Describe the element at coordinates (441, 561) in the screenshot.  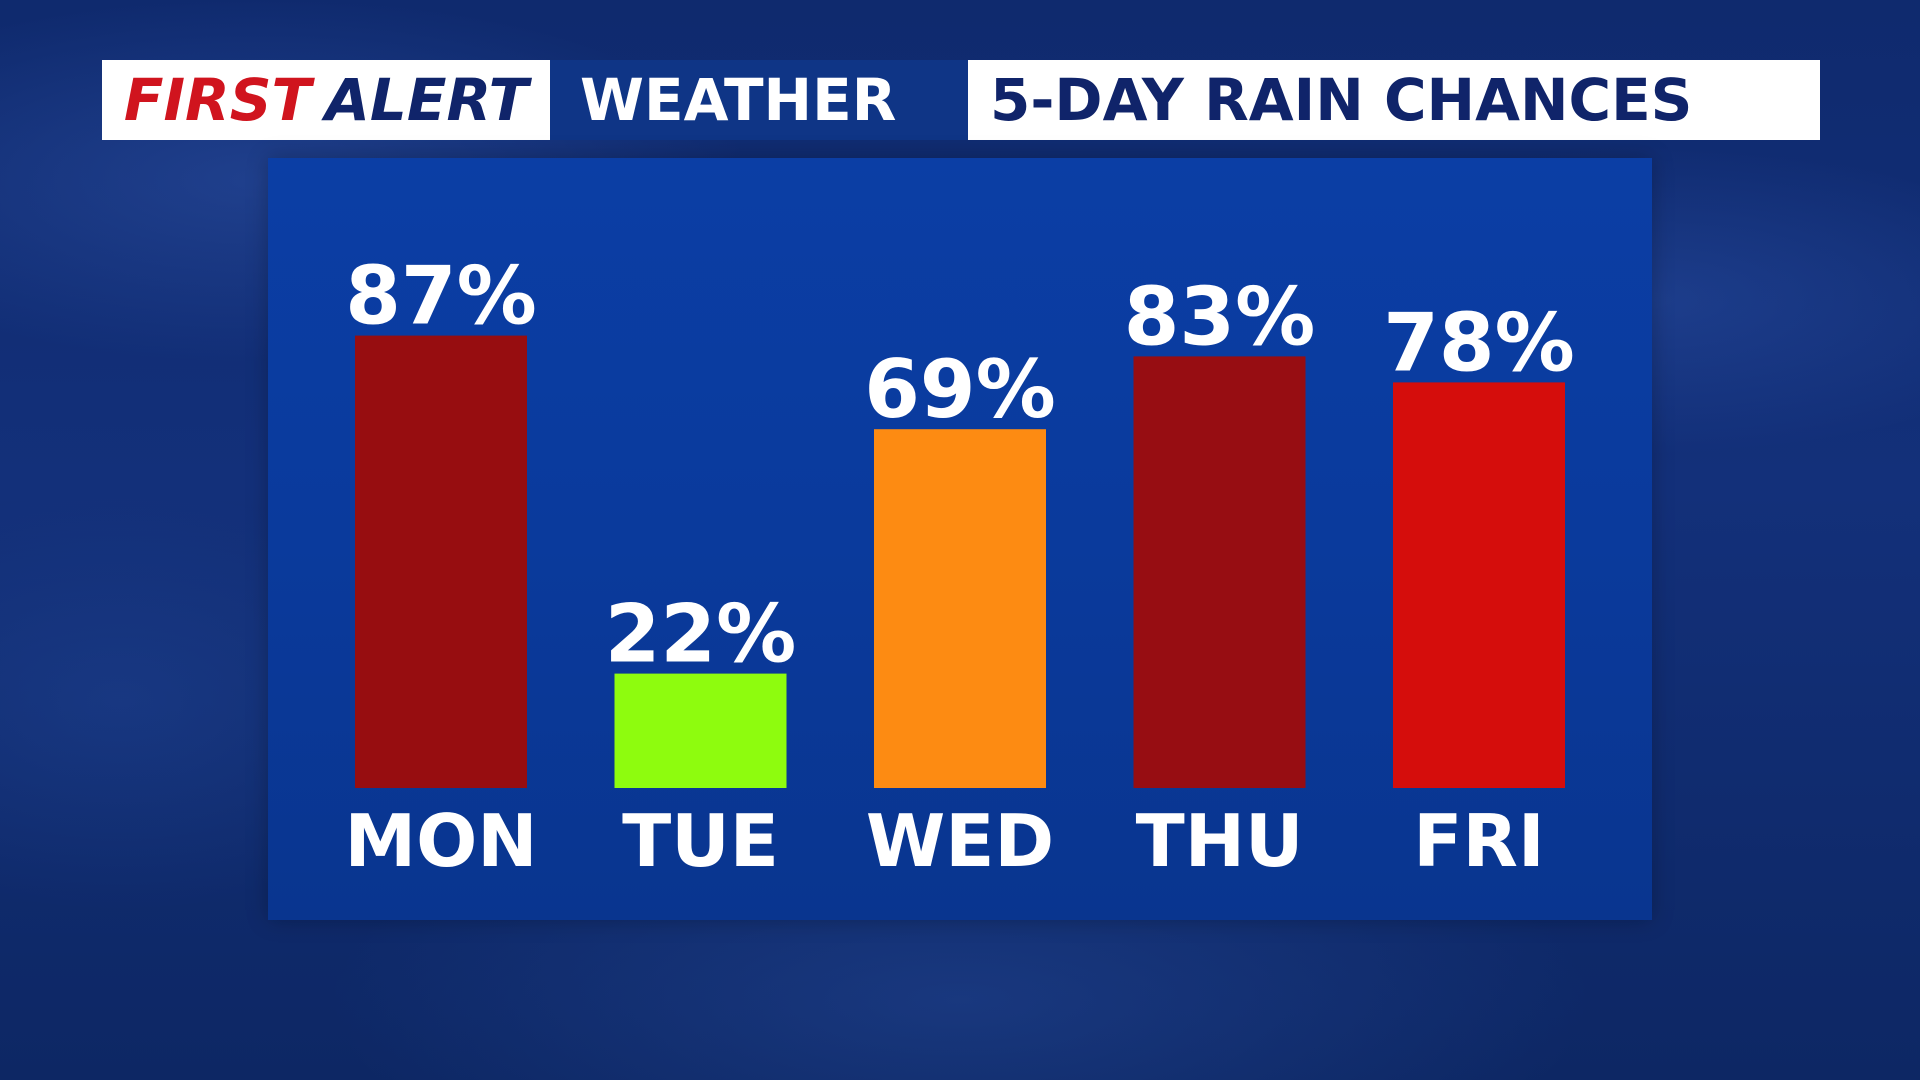
I see `bar-mon` at that location.